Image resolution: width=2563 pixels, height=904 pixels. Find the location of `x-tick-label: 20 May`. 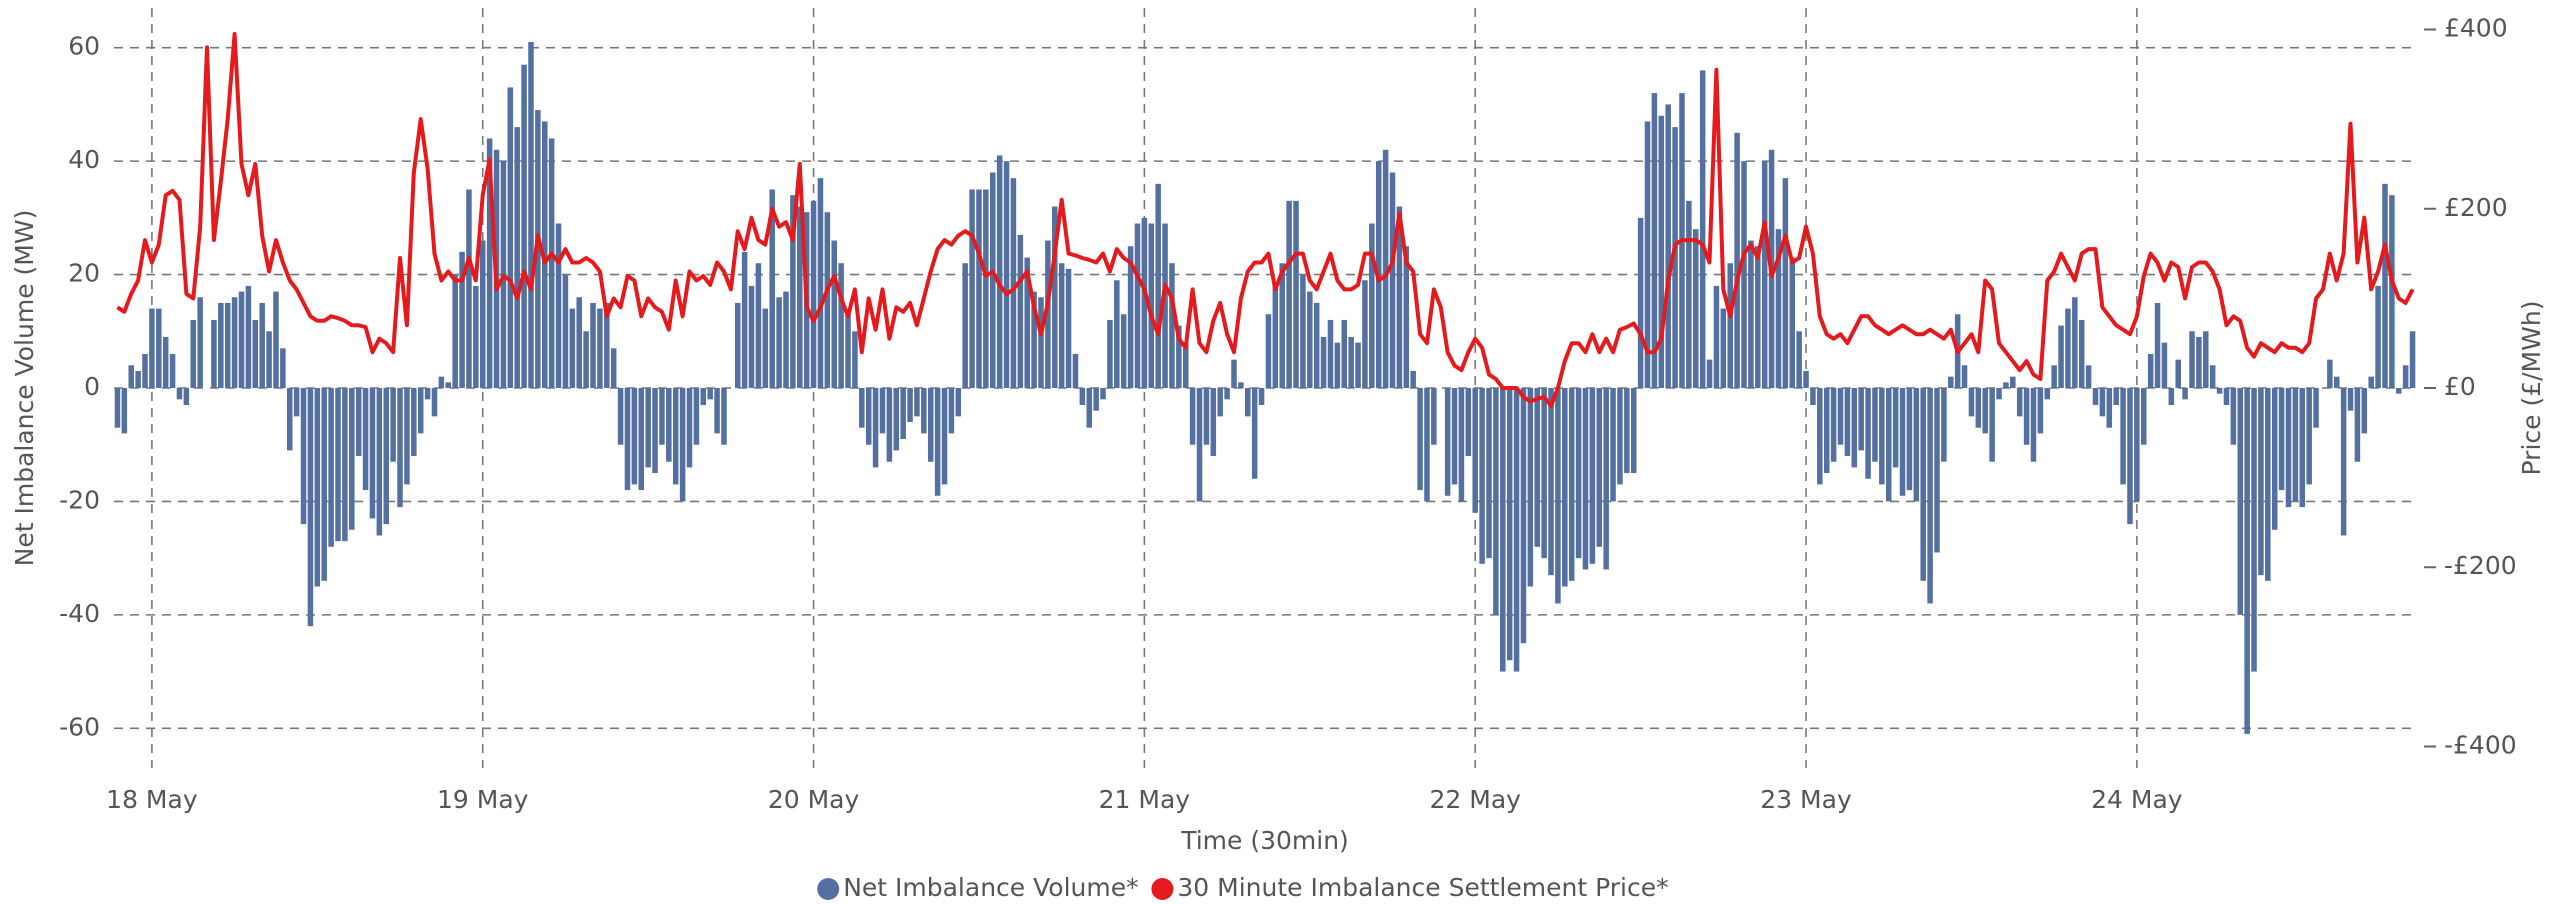

x-tick-label: 20 May is located at coordinates (814, 799).